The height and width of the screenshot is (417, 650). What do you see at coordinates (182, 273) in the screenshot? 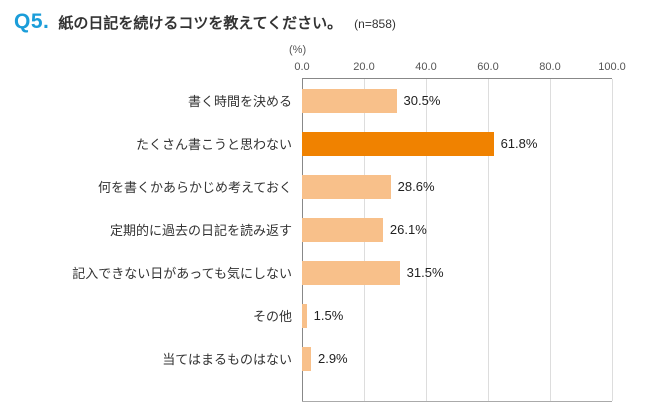
I see `category-label: 記入できない日があっても気にしない` at bounding box center [182, 273].